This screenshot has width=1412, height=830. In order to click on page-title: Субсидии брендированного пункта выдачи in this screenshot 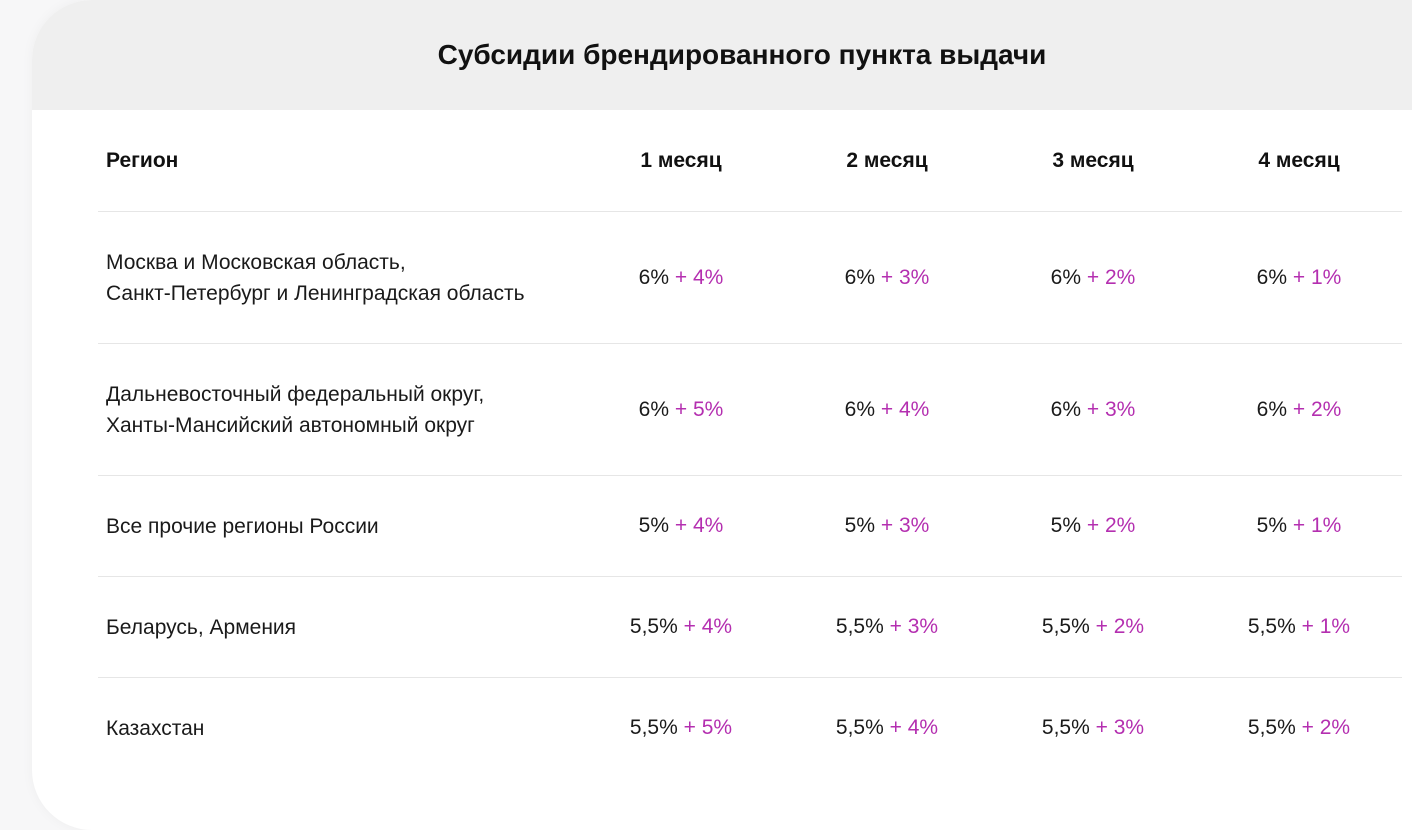, I will do `click(742, 54)`.